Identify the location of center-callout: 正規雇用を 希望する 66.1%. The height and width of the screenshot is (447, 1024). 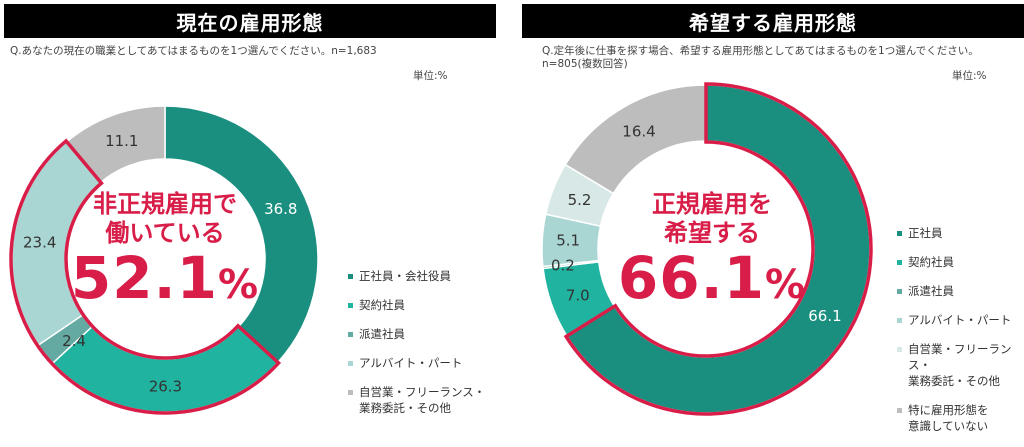
(712, 252).